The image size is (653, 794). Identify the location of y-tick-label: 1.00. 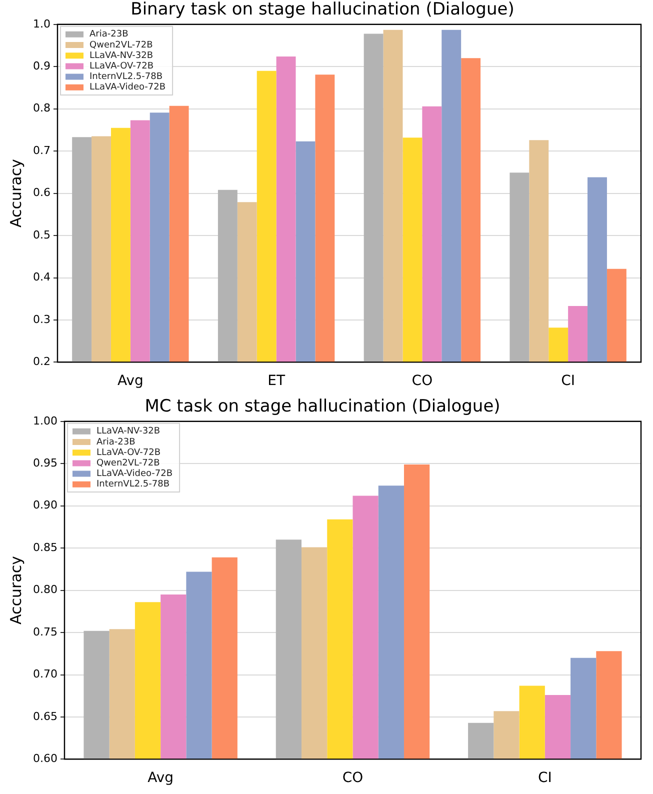
(45, 421).